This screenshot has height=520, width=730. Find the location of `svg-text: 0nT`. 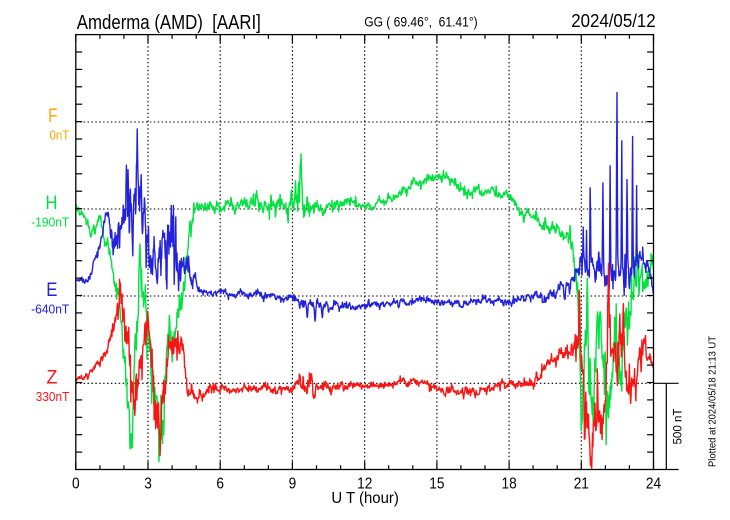

svg-text: 0nT is located at coordinates (60, 135).